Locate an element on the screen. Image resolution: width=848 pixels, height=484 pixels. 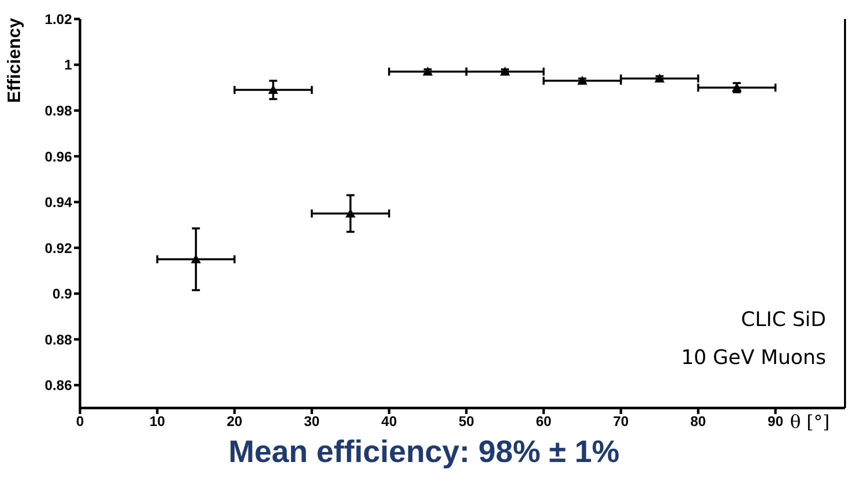
y-tick-label: 1.02 is located at coordinates (58, 18).